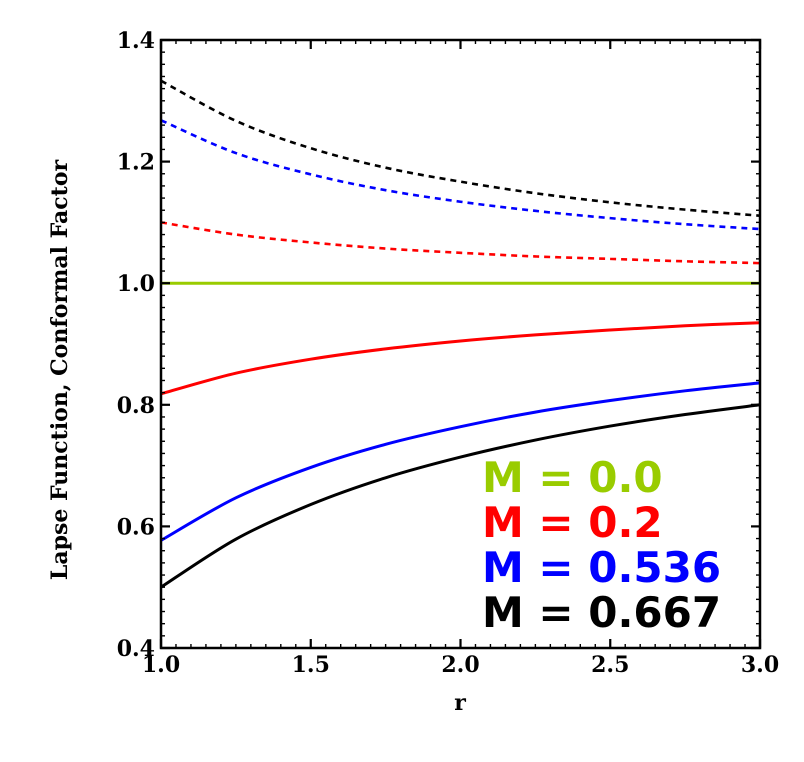 Image resolution: width=804 pixels, height=762 pixels. I want to click on x-tick-label-3-0: 3.0, so click(760, 665).